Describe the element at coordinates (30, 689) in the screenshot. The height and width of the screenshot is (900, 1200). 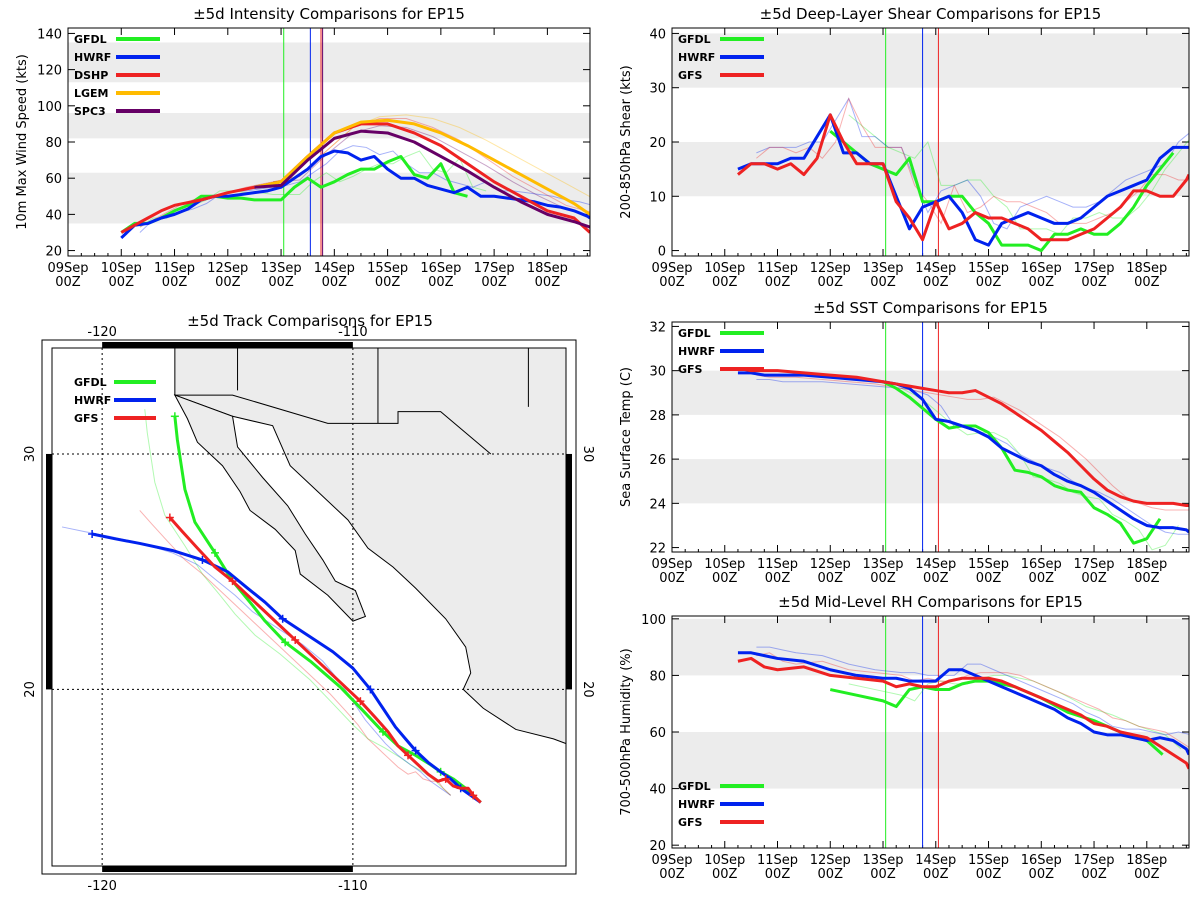
I see `latitude-tick-label: 20` at that location.